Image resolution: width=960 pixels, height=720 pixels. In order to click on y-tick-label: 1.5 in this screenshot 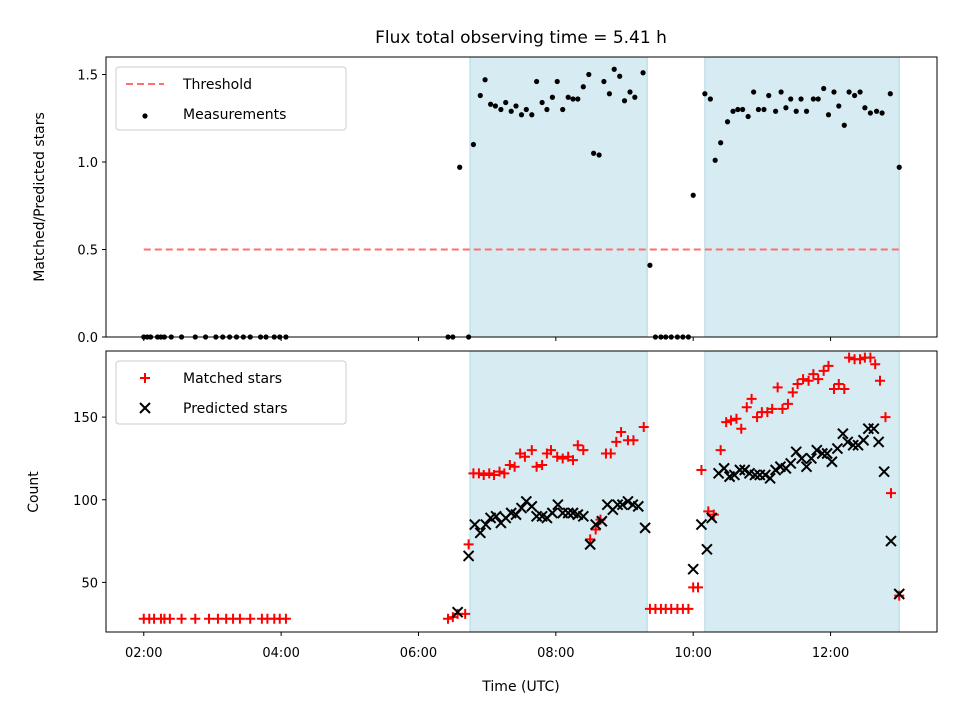, I will do `click(87, 76)`.